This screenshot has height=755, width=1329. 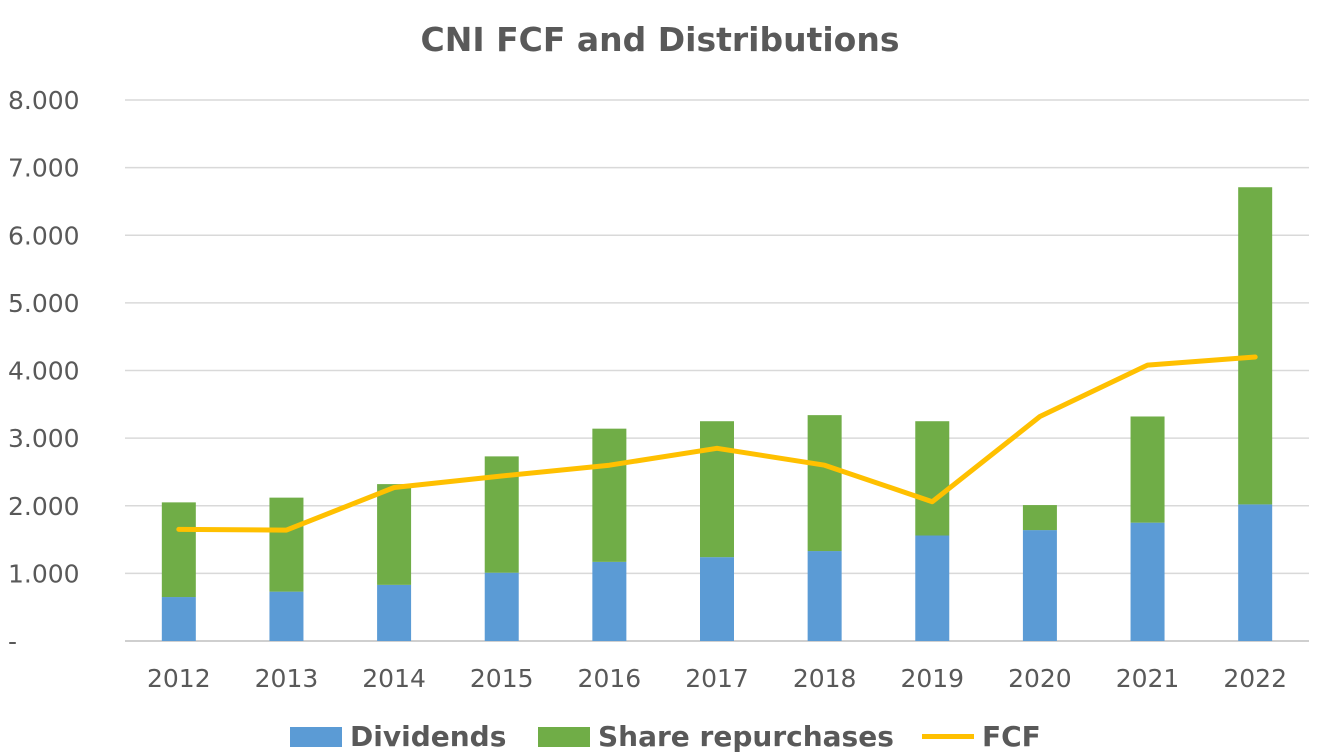 What do you see at coordinates (428, 736) in the screenshot?
I see `legend-label-dividends: Dividends` at bounding box center [428, 736].